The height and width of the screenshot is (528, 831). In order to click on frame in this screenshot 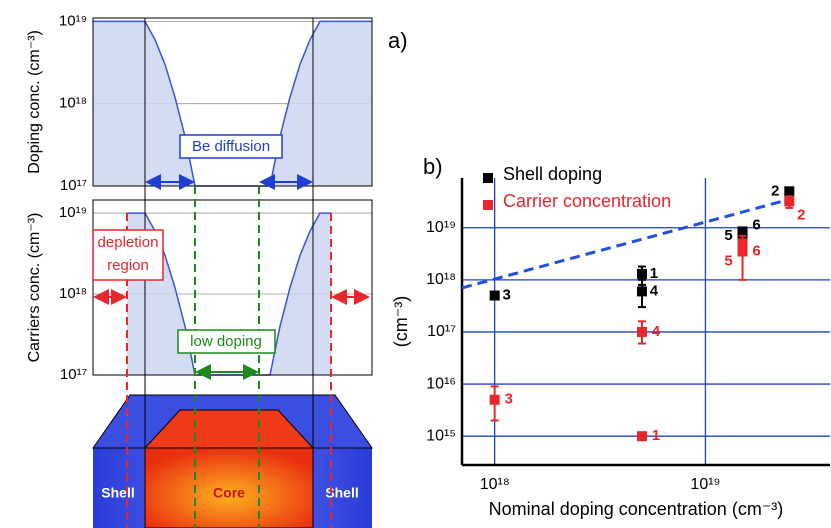, I will do `click(232, 102)`.